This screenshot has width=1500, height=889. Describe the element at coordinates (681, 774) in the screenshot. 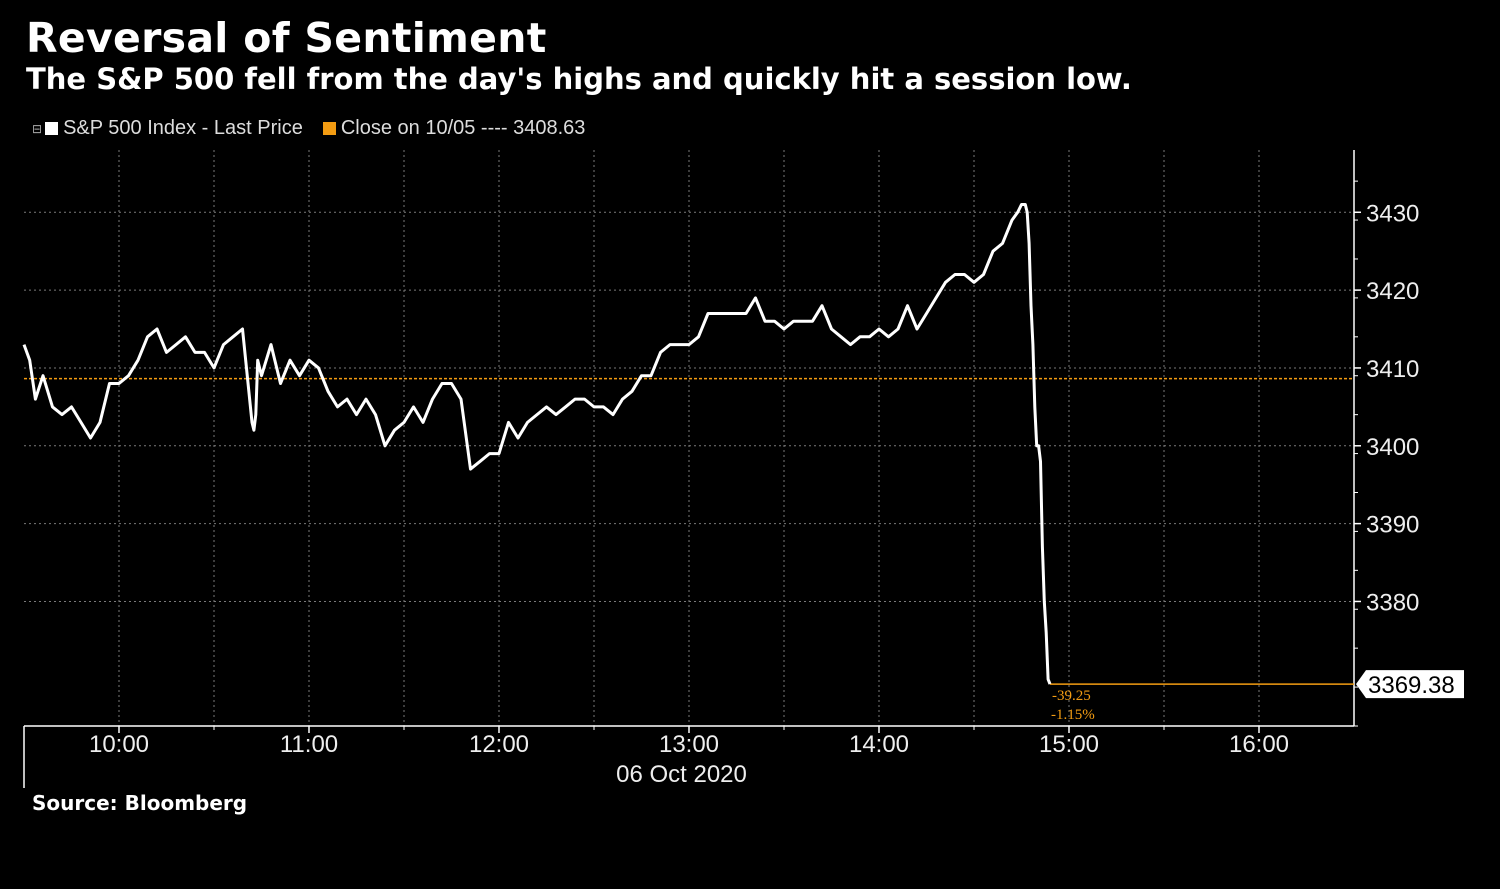

I see `x-axis-date-label: 06 Oct 2020` at that location.